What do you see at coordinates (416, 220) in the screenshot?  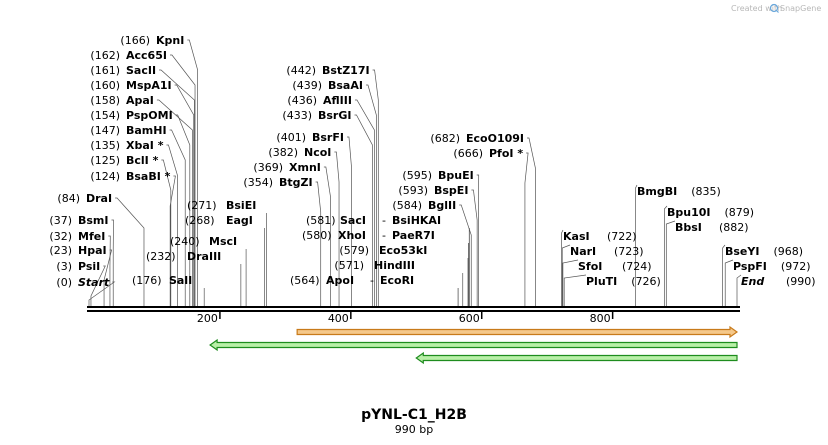 I see `site-label-bsihkai: BsiHKAI` at bounding box center [416, 220].